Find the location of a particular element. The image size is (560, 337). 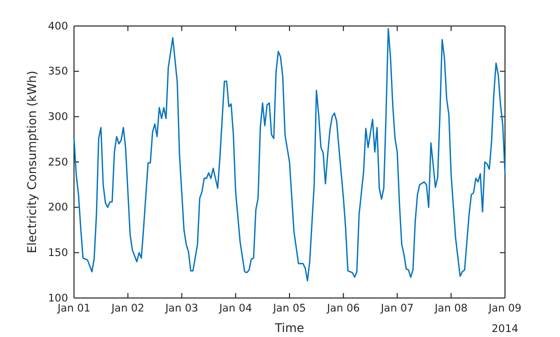

y-tick-label: 200 is located at coordinates (58, 208).